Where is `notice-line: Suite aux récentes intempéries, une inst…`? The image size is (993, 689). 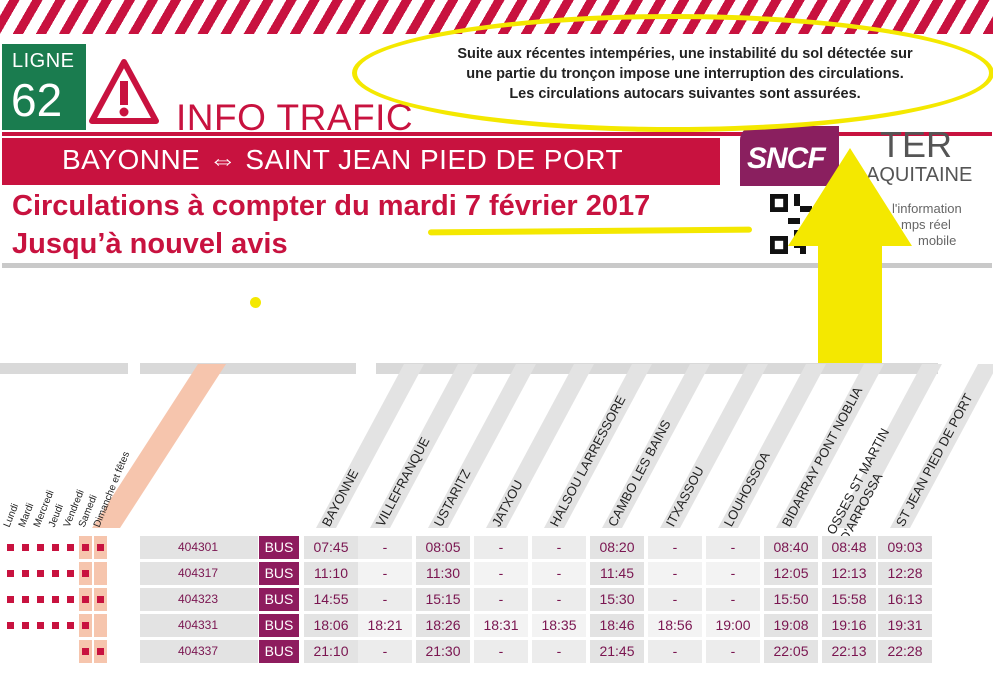
notice-line: Suite aux récentes intempéries, une inst… is located at coordinates (685, 54).